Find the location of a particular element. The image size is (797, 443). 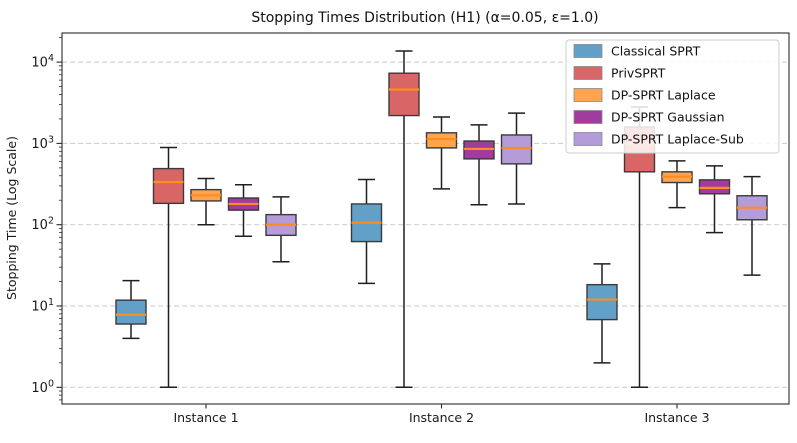

legend-label-classical-sprt: Classical SPRT is located at coordinates (656, 51).